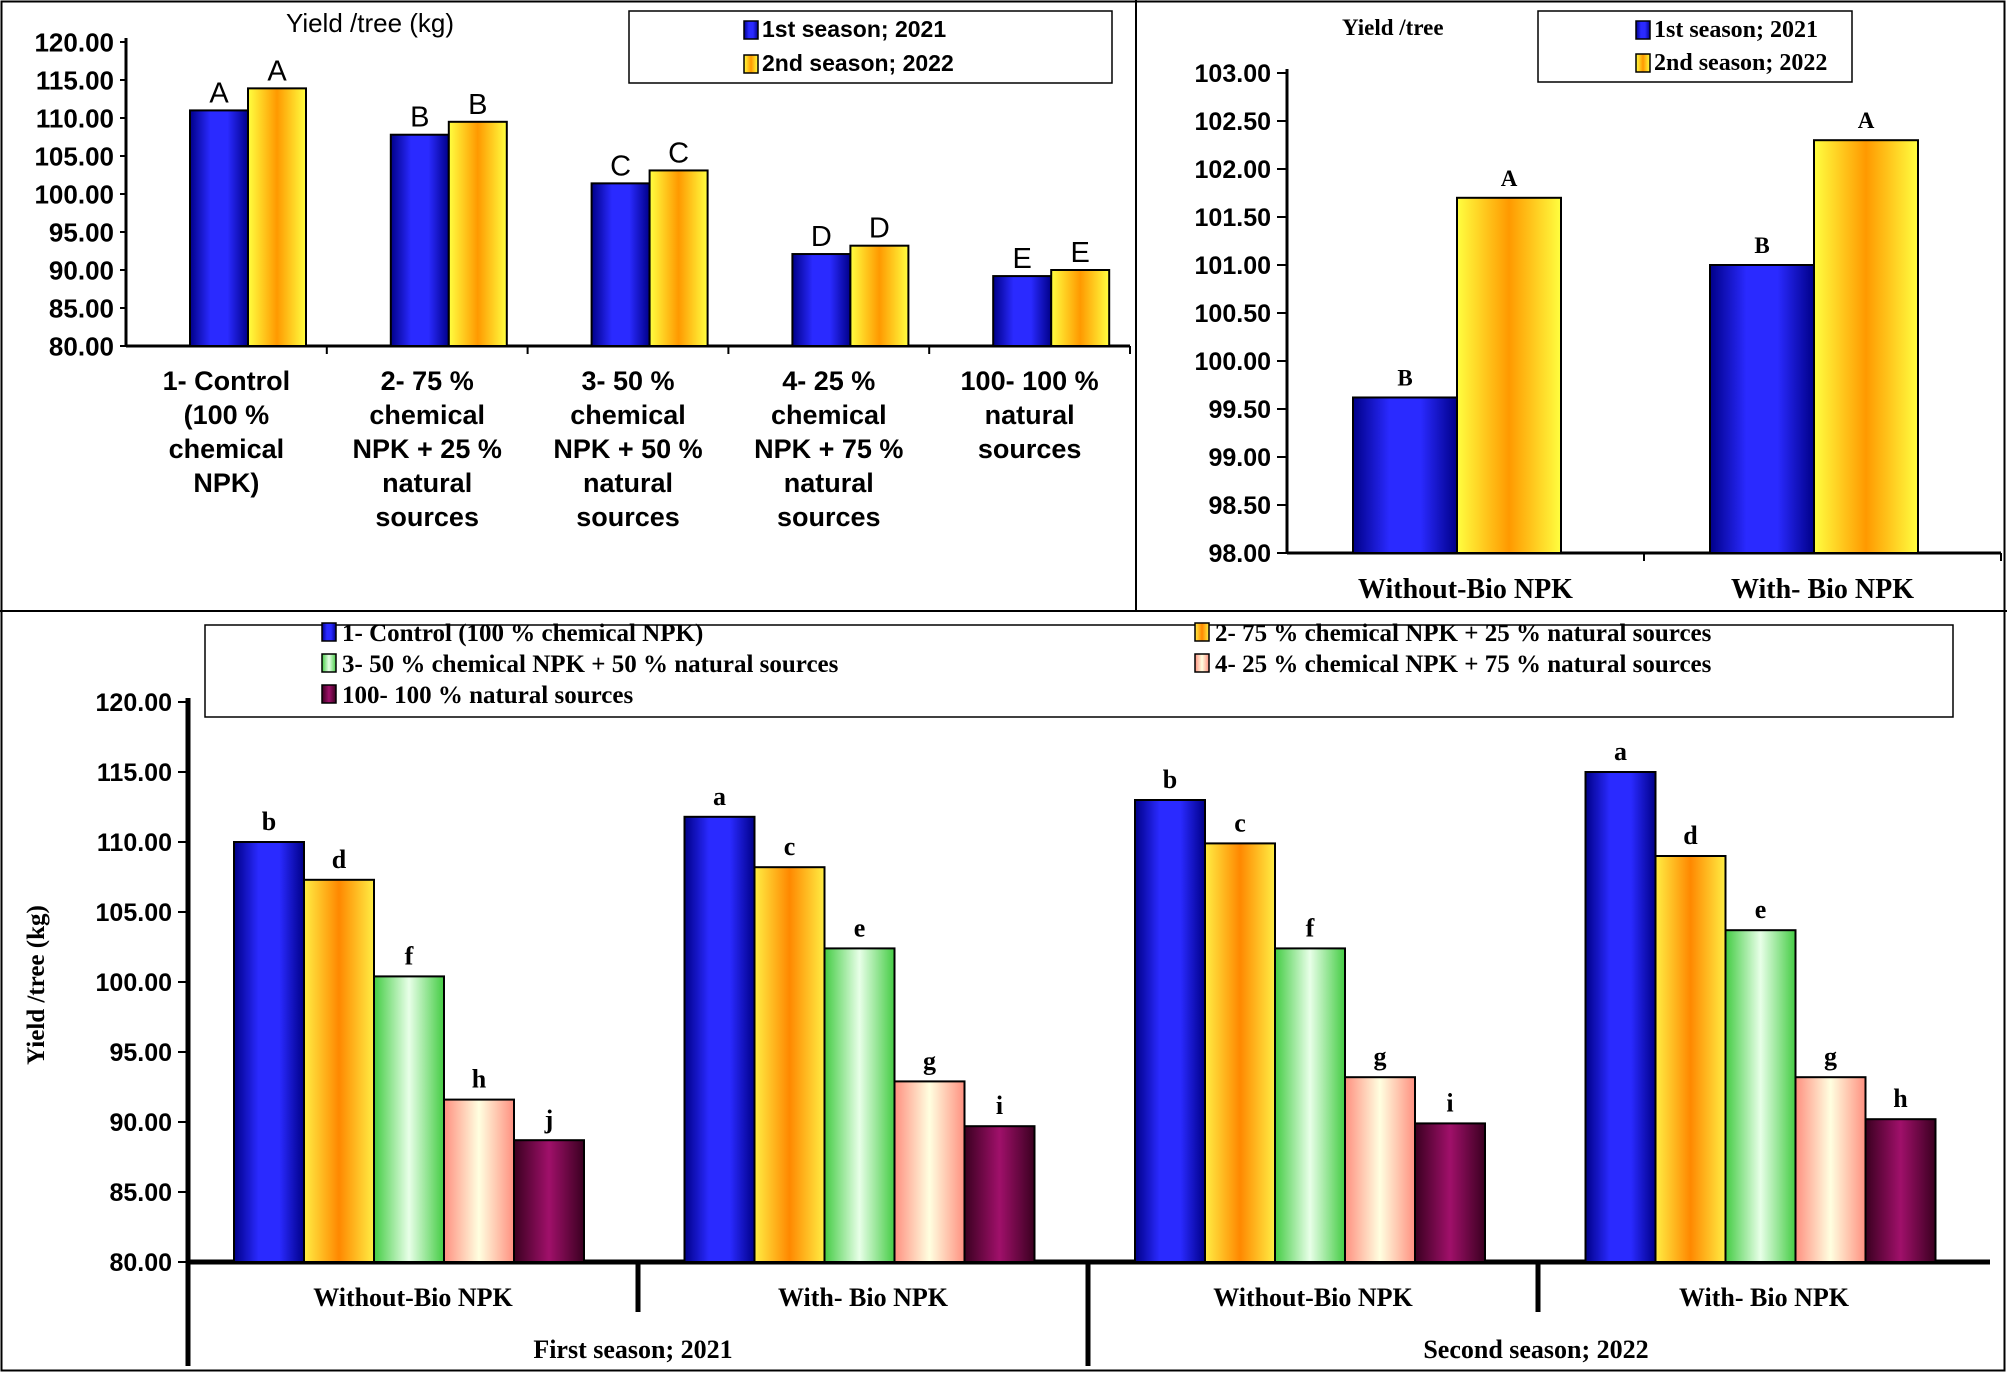  Describe the element at coordinates (427, 483) in the screenshot. I see `category-label: natural` at that location.